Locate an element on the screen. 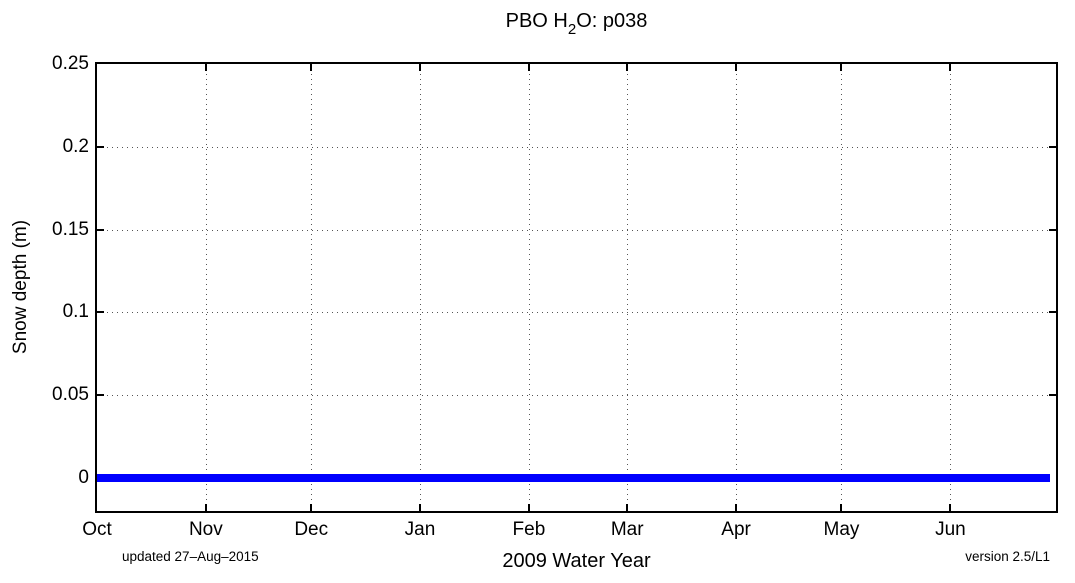  x-axis-label: 2009 Water Year is located at coordinates (576, 561).